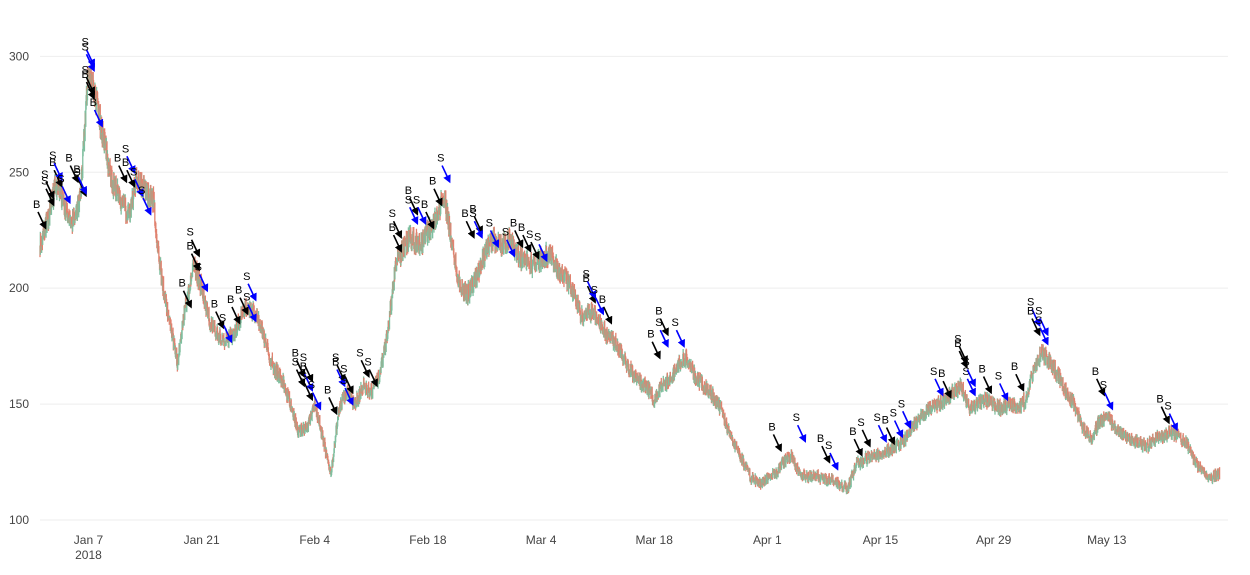 The image size is (1250, 575). I want to click on x-tick-label: Apr 29, so click(994, 540).